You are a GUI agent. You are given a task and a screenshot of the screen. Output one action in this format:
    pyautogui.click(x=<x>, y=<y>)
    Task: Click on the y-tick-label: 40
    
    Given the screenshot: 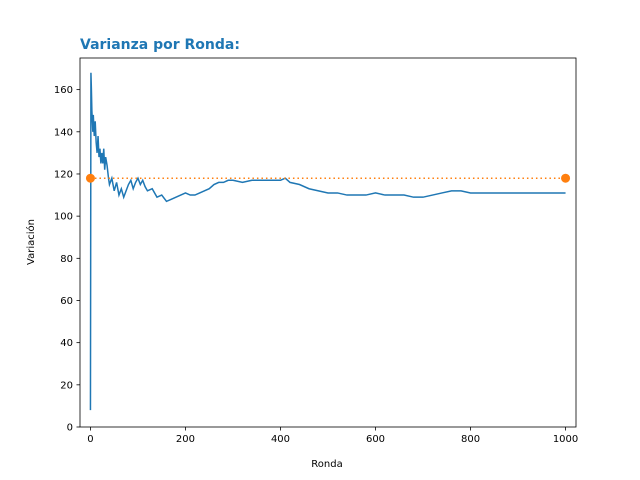 What is the action you would take?
    pyautogui.click(x=66, y=343)
    